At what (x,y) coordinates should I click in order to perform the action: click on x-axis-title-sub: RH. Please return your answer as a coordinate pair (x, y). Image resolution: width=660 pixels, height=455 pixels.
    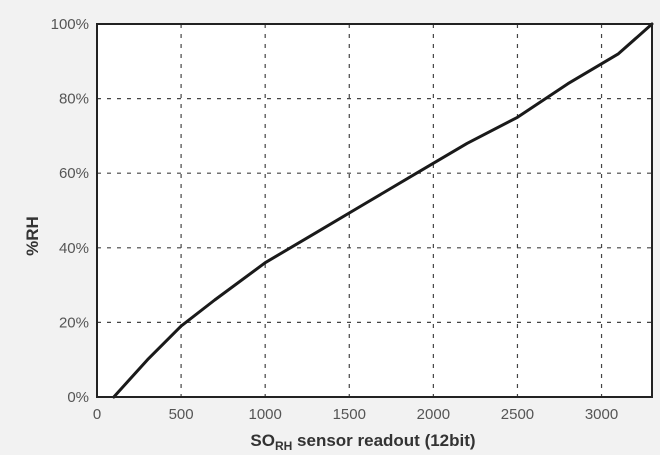
    Looking at the image, I should click on (283, 446).